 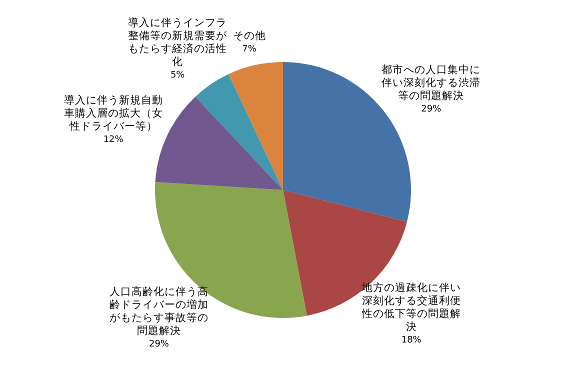 I want to click on slice-label: 導入に伴うインフラ整備等の新規需要がもたらす経済の活性化, so click(x=178, y=42).